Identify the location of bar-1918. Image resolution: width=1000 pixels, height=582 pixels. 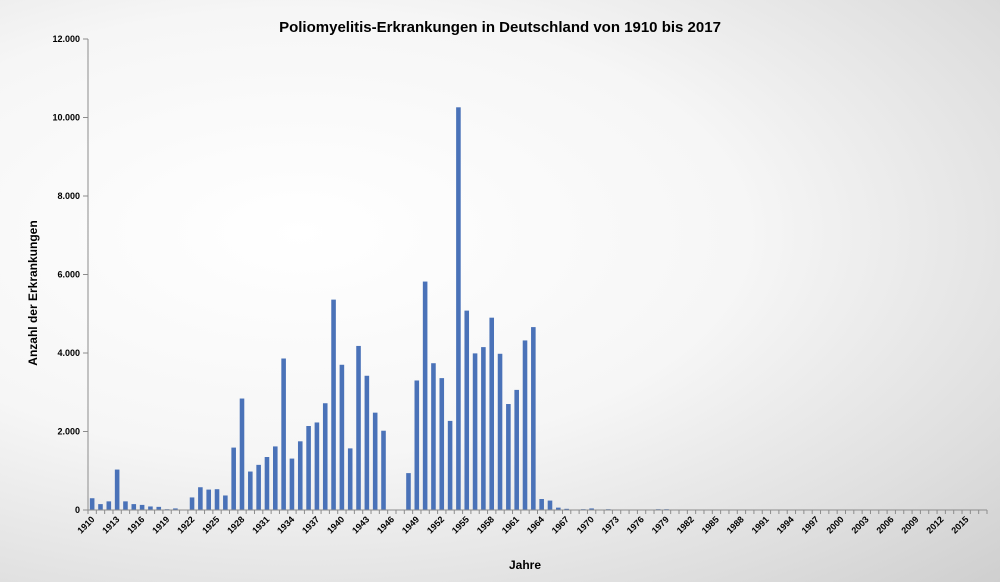
(159, 508).